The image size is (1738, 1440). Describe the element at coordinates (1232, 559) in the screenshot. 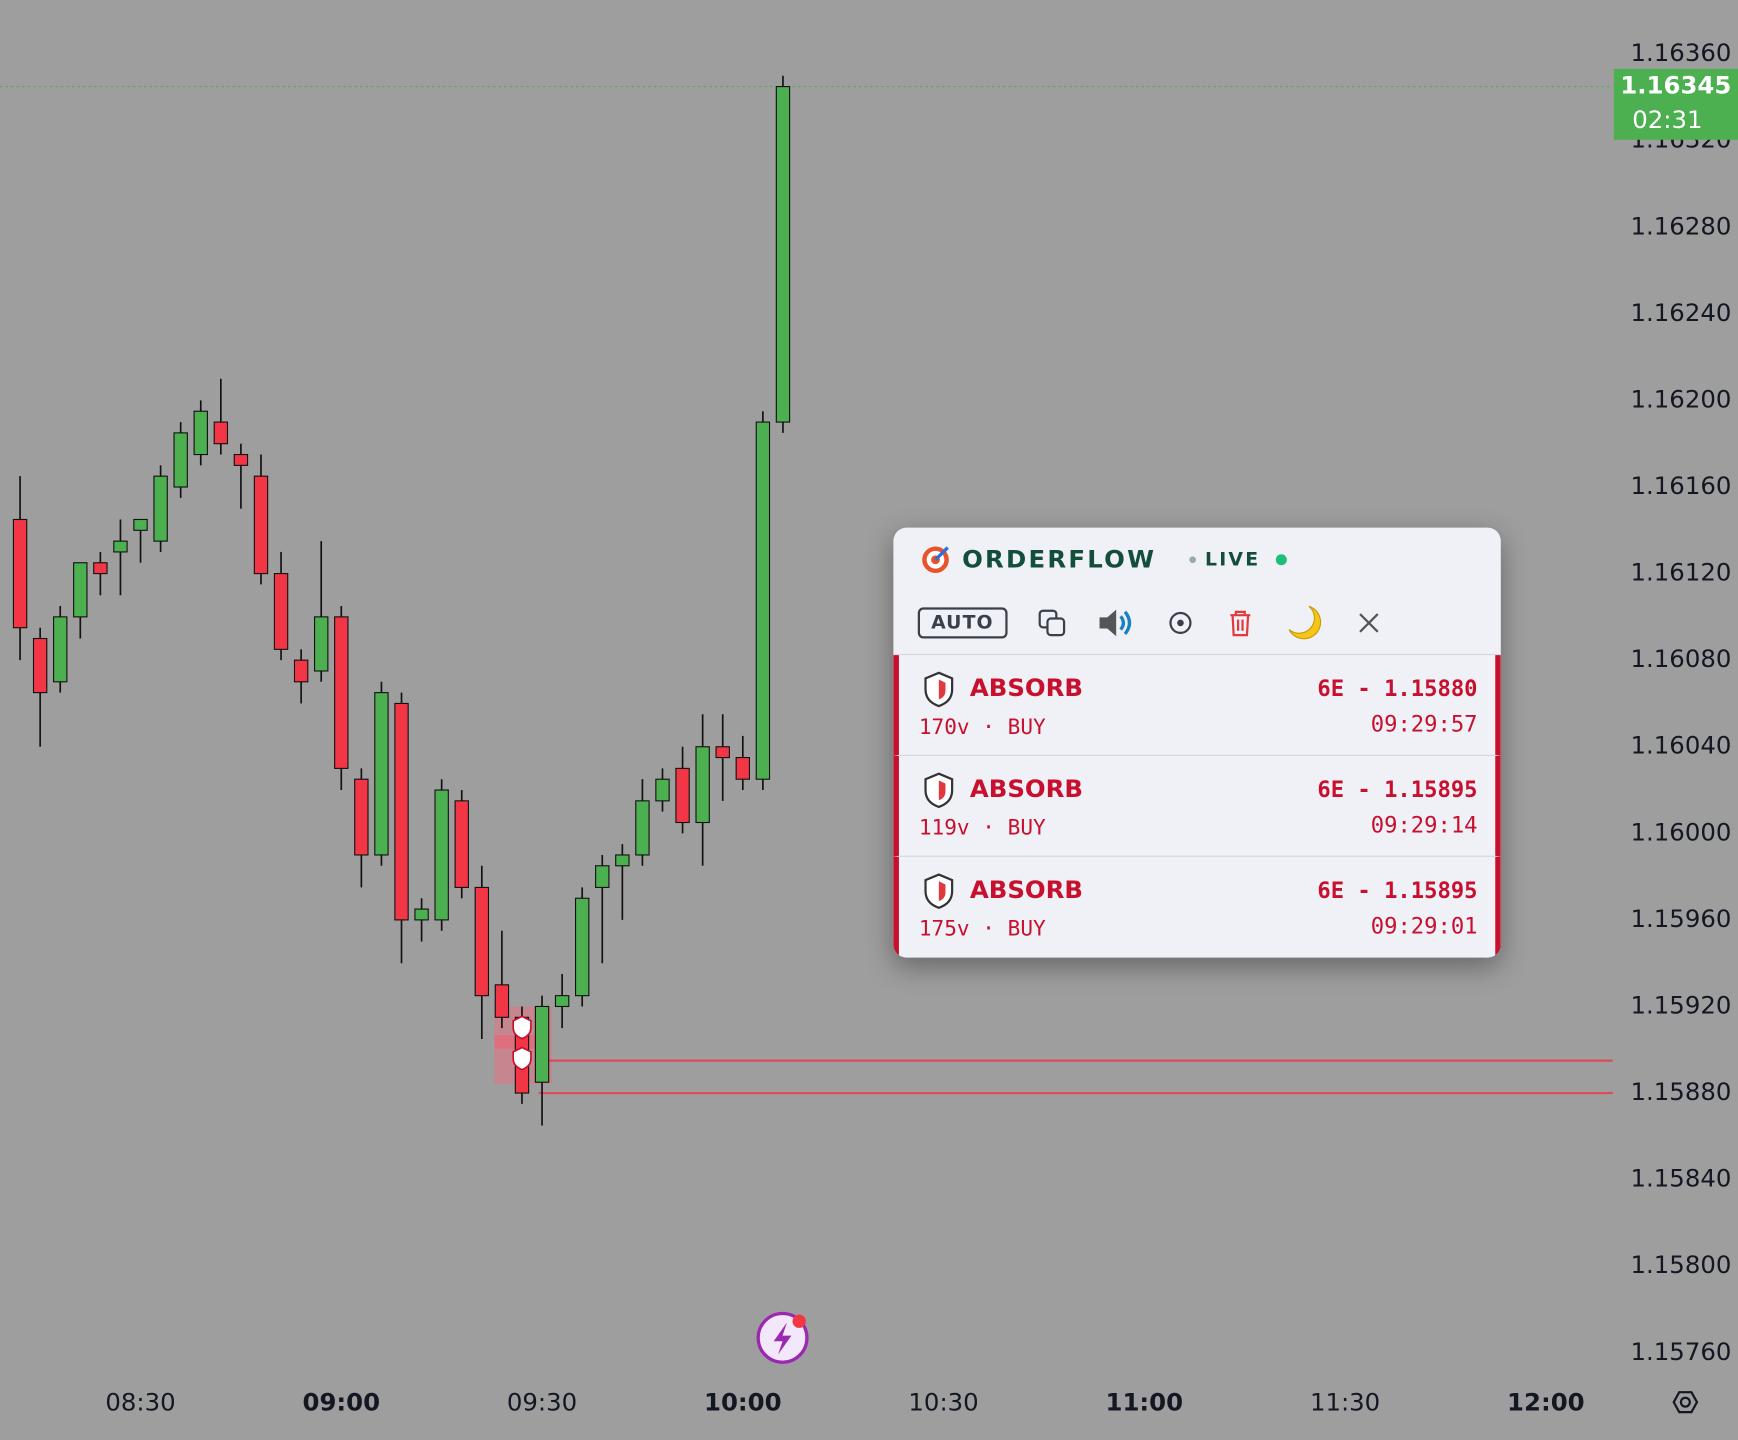

I see `status-text: LIVE` at that location.